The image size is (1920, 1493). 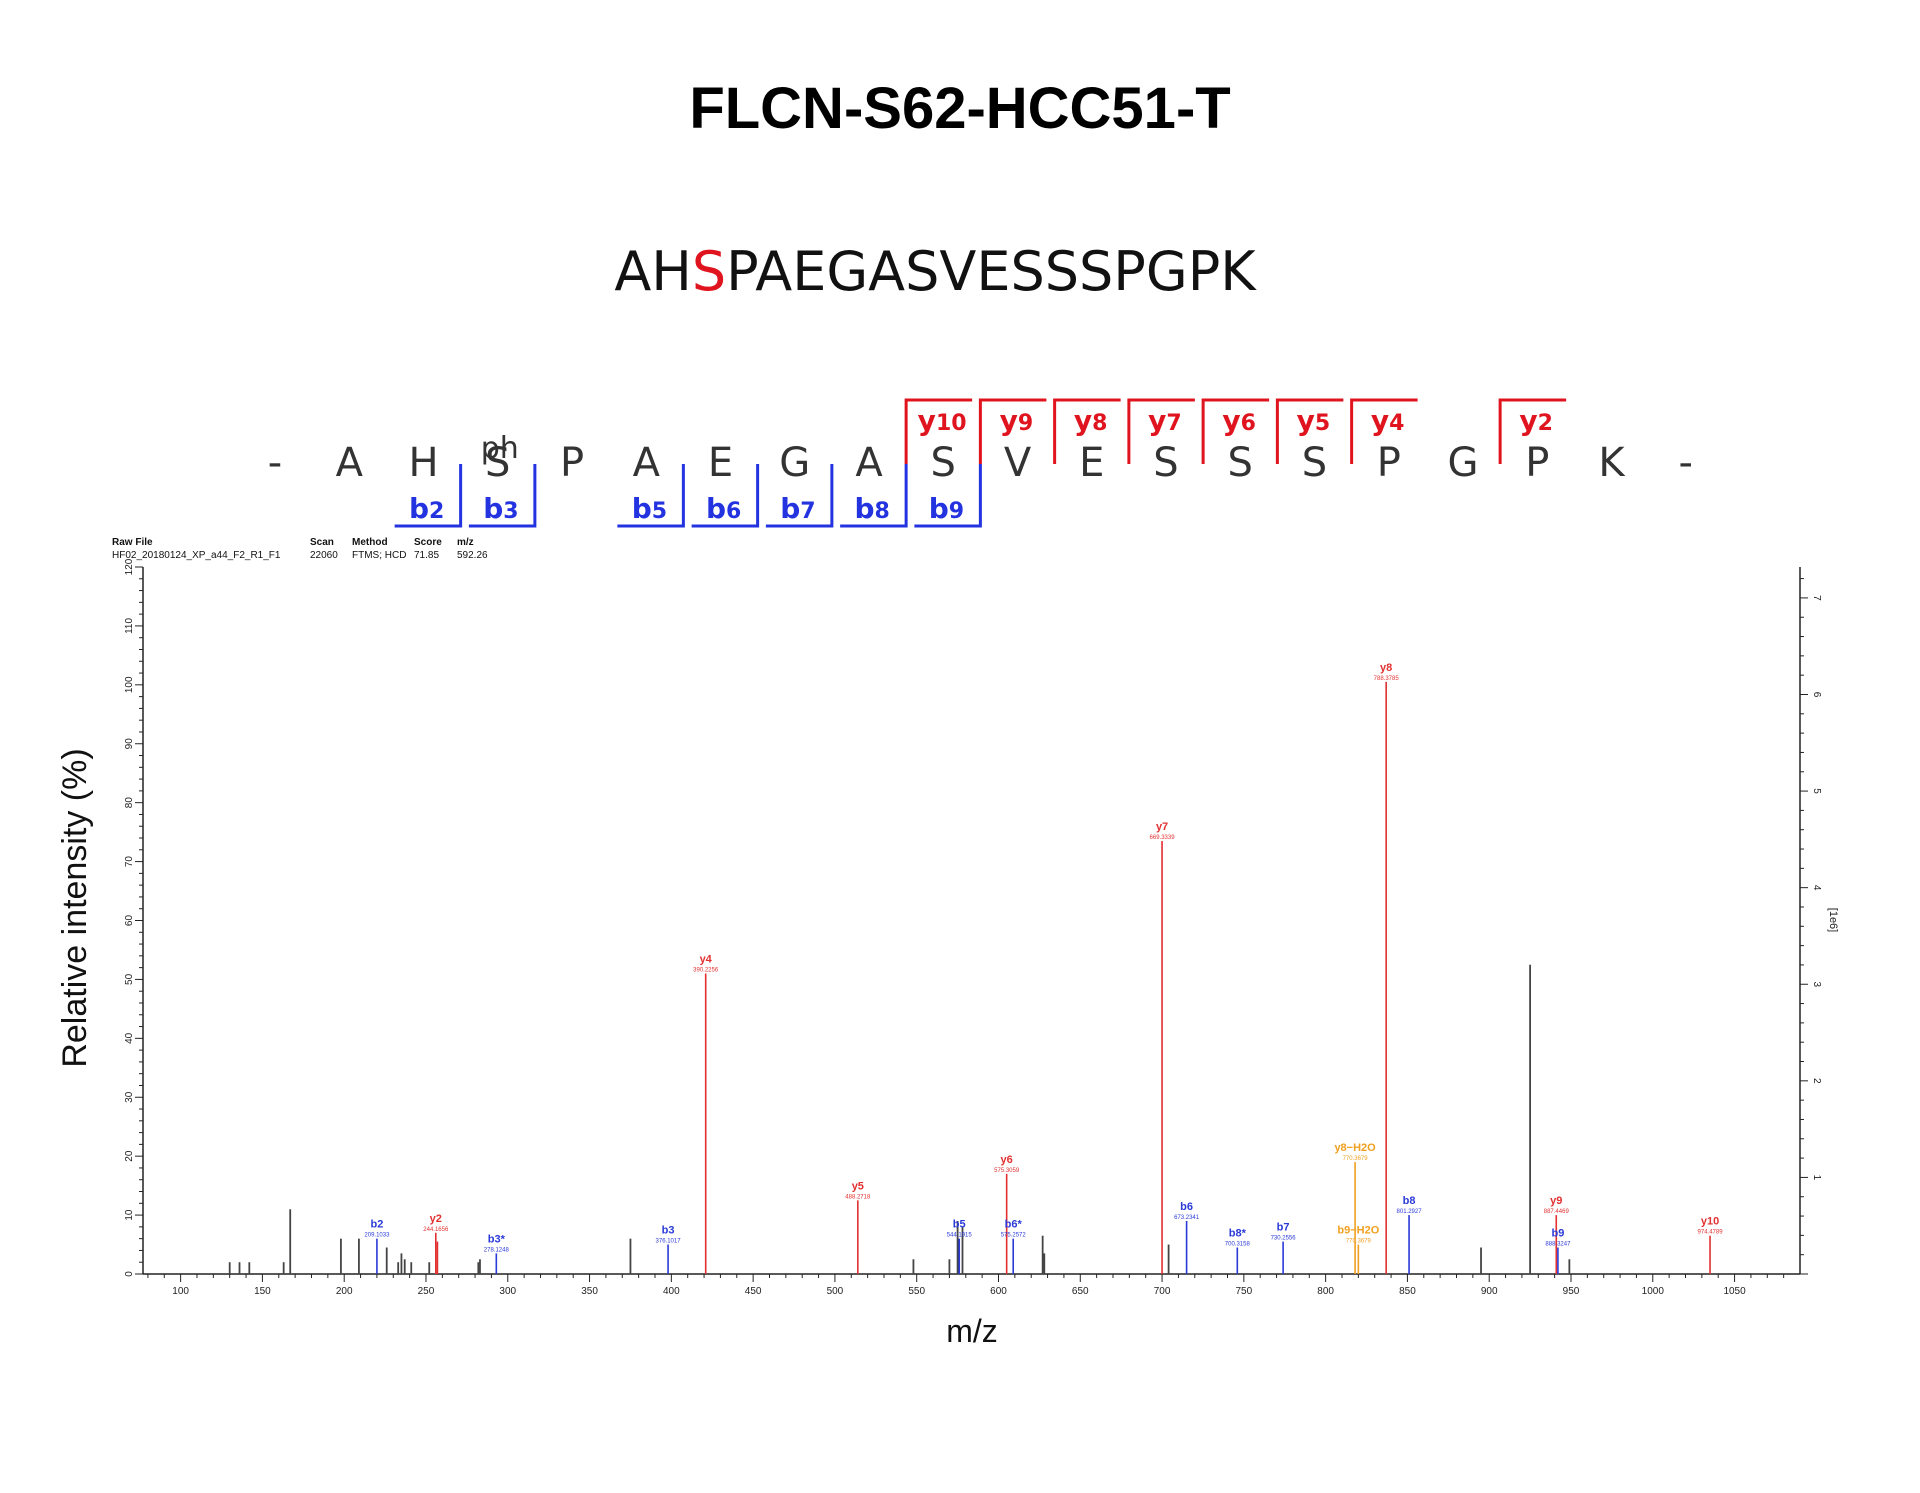 What do you see at coordinates (869, 463) in the screenshot?
I see `residue: A` at bounding box center [869, 463].